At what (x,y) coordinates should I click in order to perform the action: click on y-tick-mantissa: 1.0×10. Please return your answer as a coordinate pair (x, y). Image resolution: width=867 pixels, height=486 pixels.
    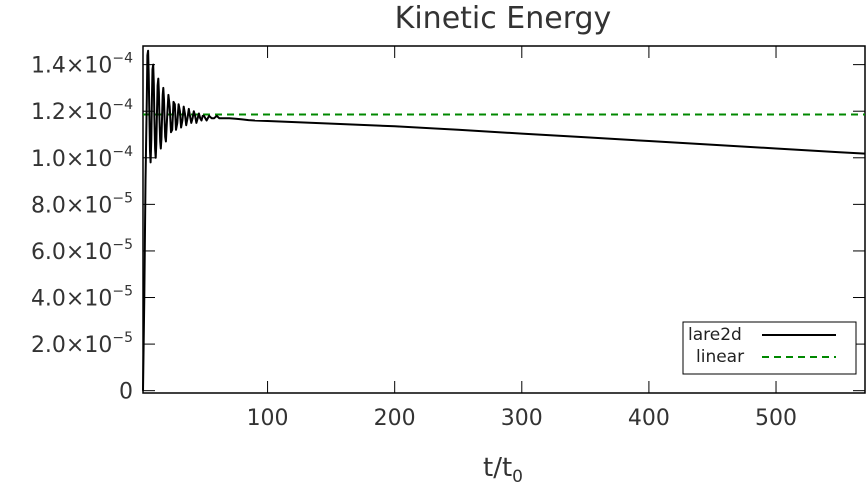
    Looking at the image, I should click on (71, 159).